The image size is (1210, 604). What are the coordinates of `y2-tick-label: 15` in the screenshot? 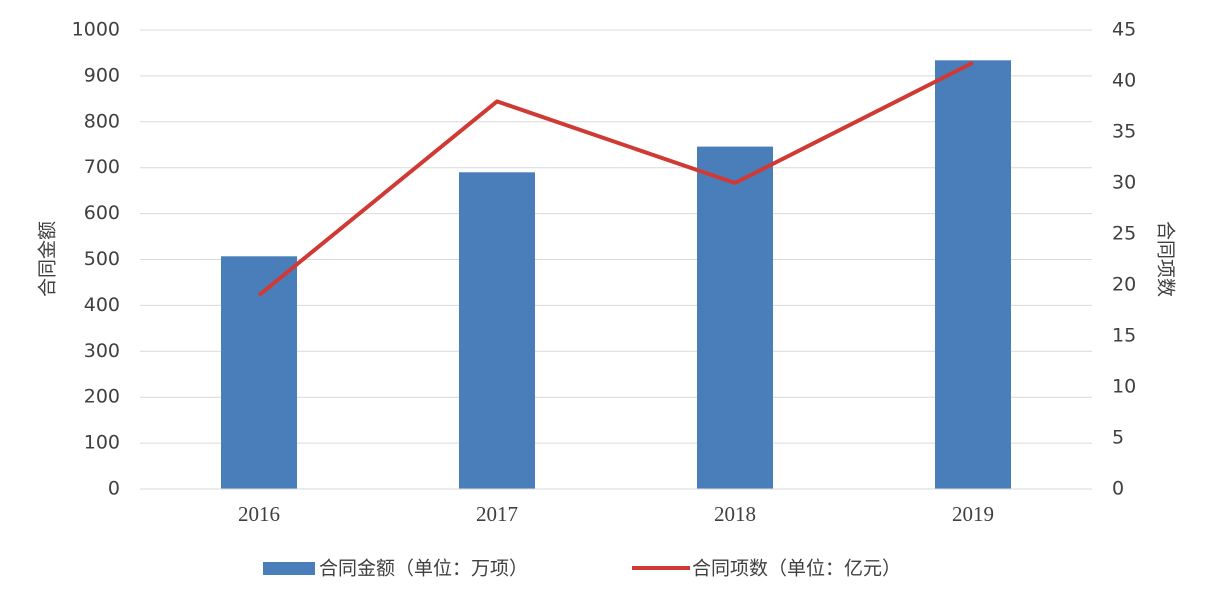 It's located at (1124, 336).